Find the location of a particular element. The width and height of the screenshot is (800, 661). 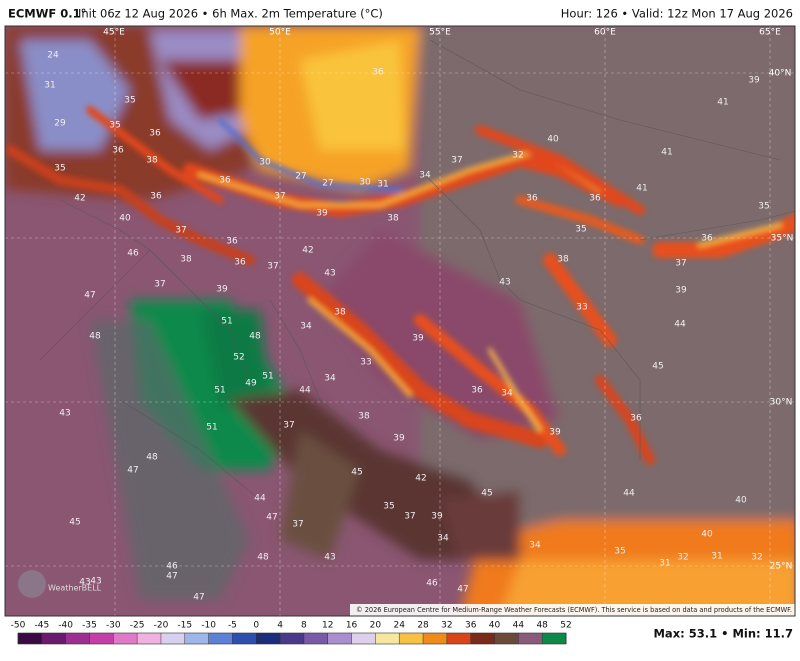

temperature-label: 30 is located at coordinates (365, 183).